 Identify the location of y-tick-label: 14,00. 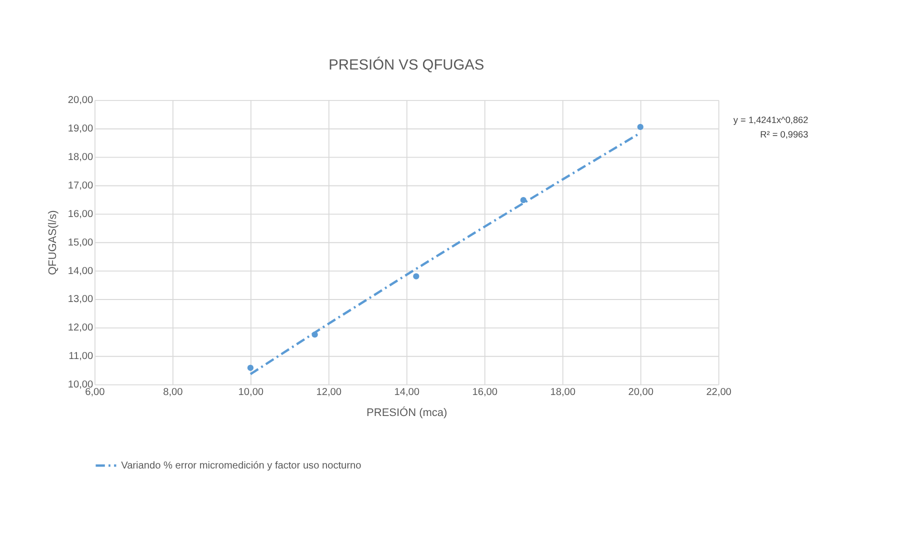
(81, 271).